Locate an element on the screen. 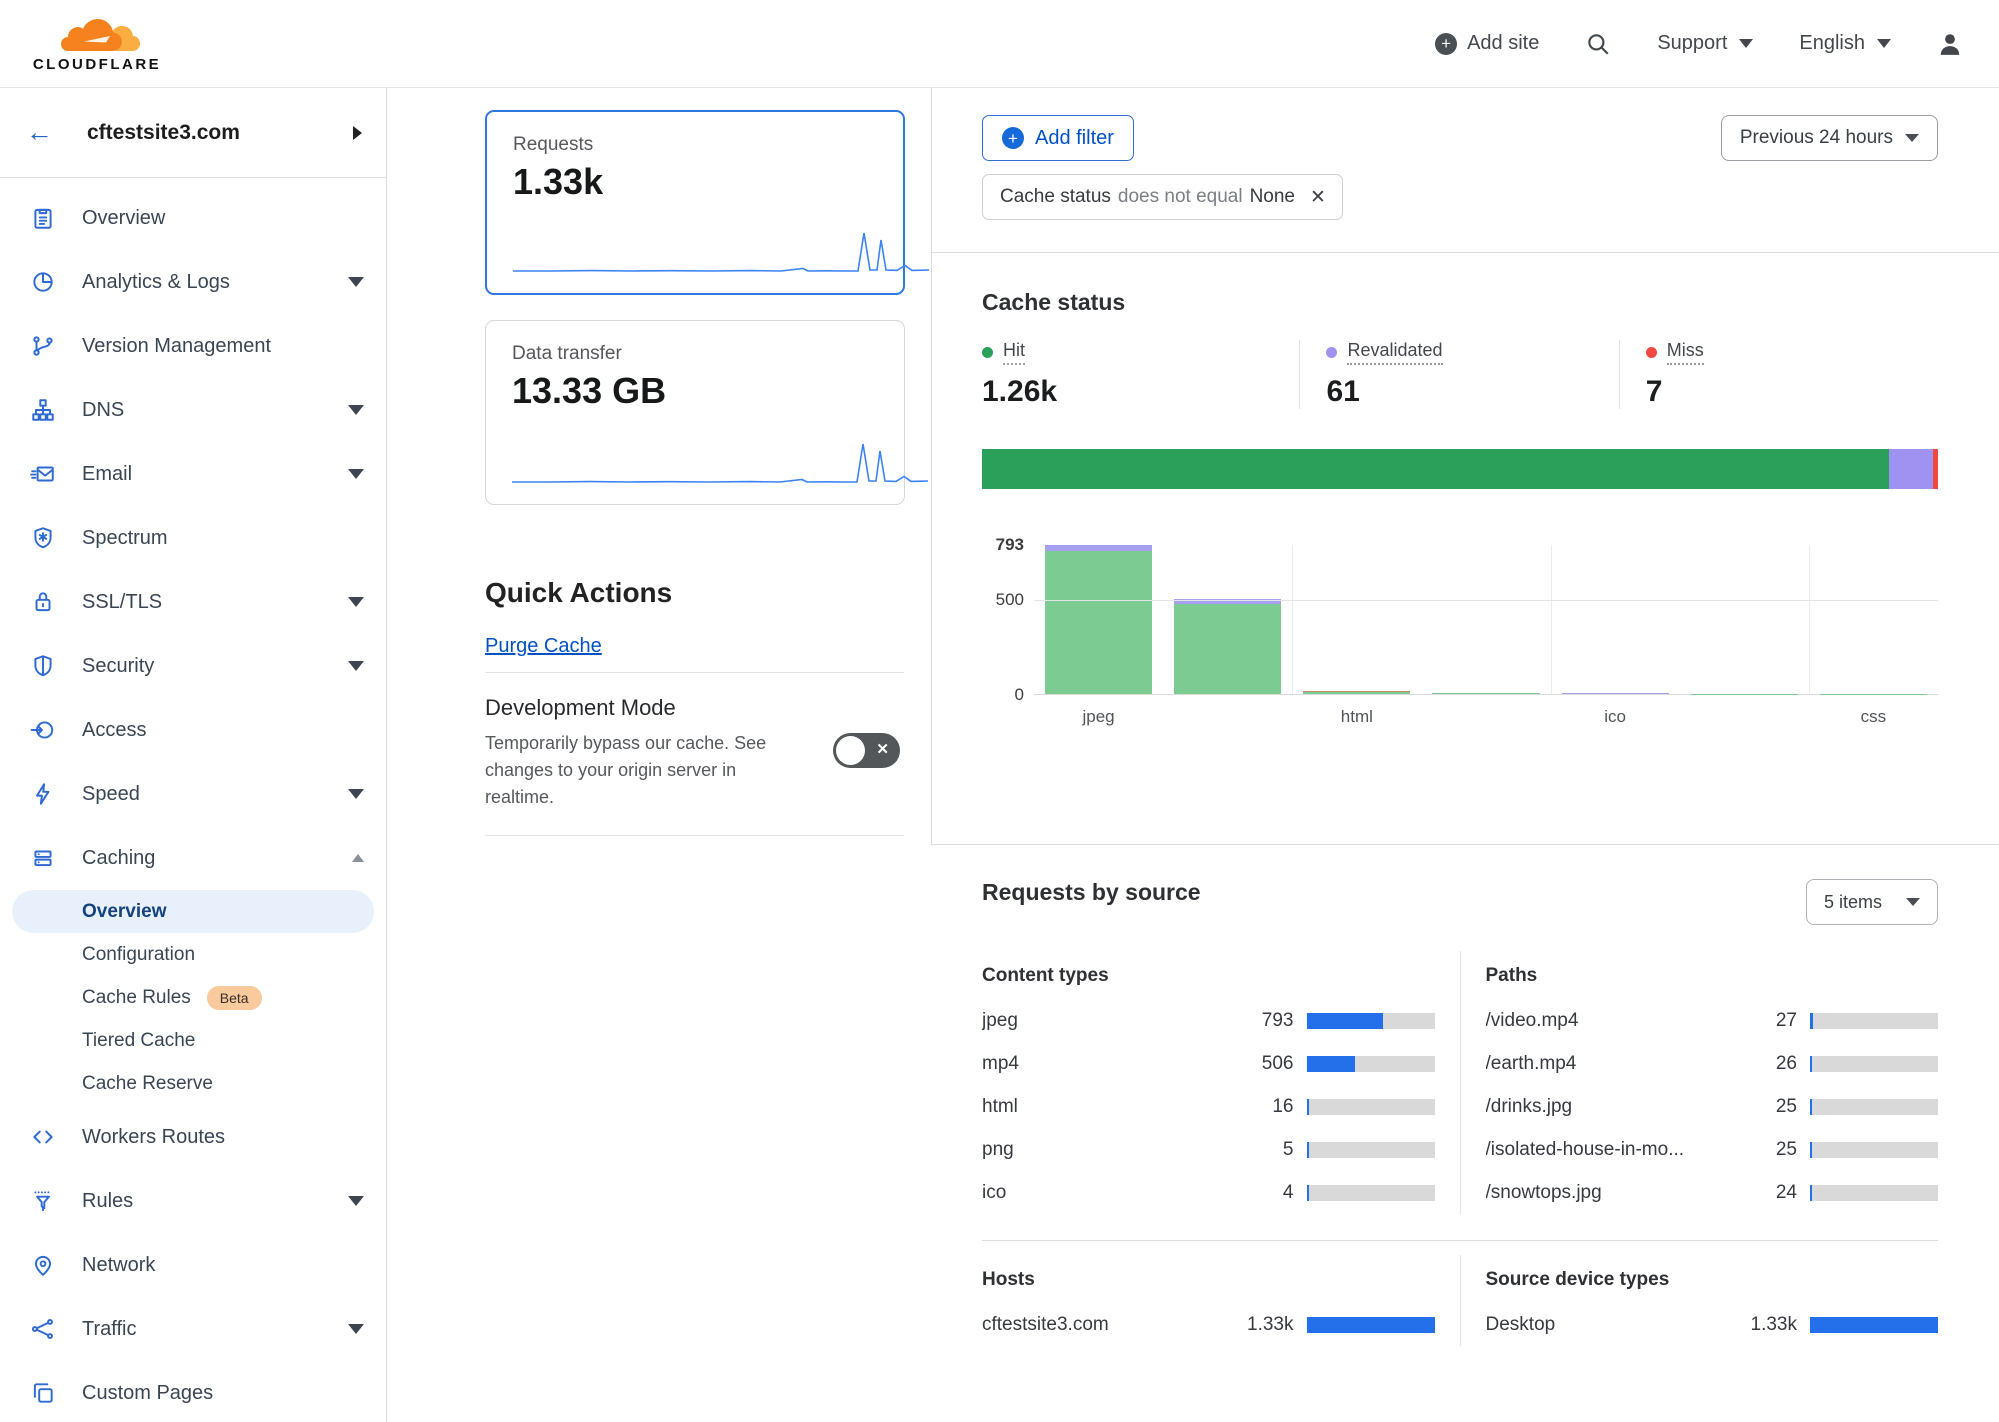  sidebar-item-custom-pages: Custom Pages is located at coordinates (193, 1391).